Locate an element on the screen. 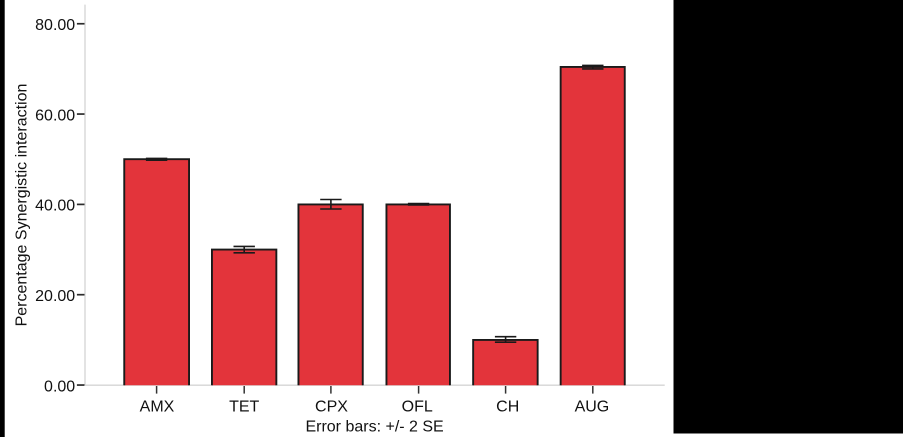 The height and width of the screenshot is (437, 903). svg-text: AUG is located at coordinates (592, 407).